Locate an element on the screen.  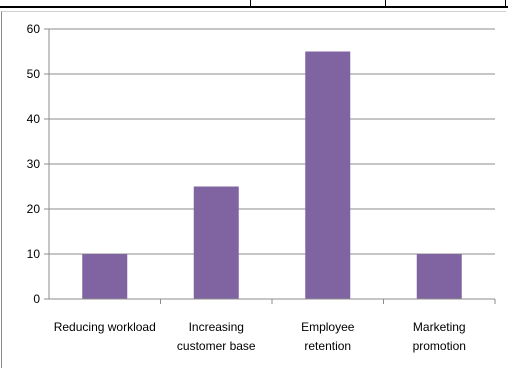
y-tick-label: 50 is located at coordinates (34, 74).